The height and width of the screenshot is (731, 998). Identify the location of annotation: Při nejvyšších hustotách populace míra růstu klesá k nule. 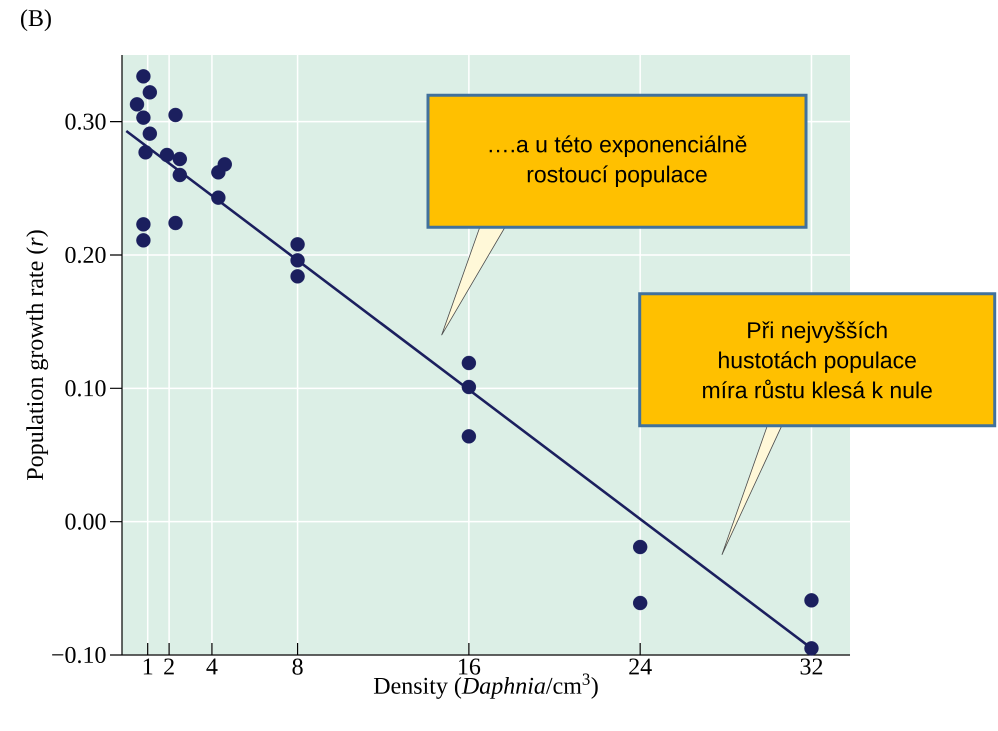
(817, 359).